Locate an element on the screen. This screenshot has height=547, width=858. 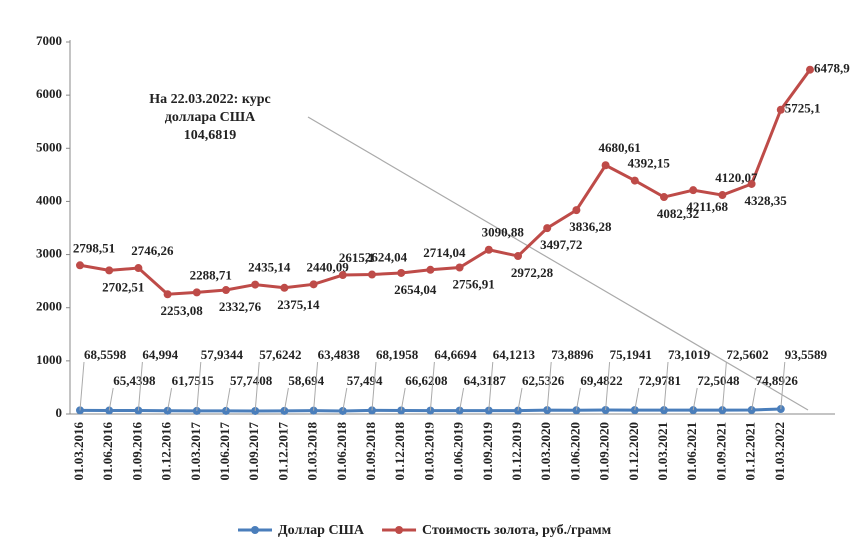
x-tick-label: 01.12.2020 is located at coordinates (633, 451).